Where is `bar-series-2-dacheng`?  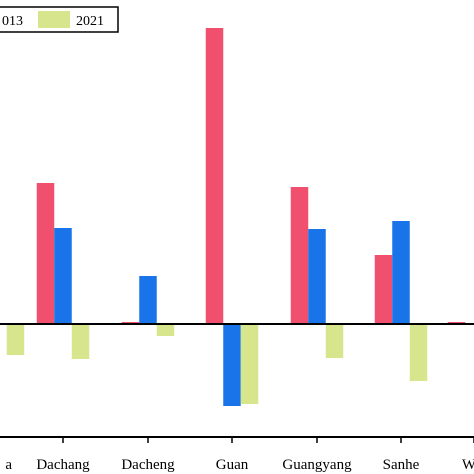
bar-series-2-dacheng is located at coordinates (148, 300).